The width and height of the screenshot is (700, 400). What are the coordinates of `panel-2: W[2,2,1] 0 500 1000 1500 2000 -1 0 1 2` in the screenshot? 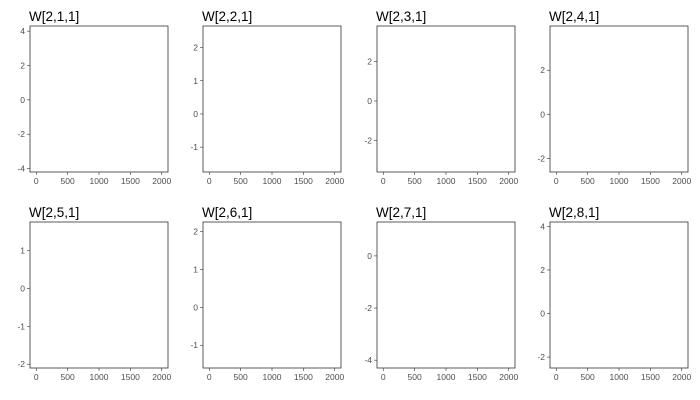 It's located at (267, 97).